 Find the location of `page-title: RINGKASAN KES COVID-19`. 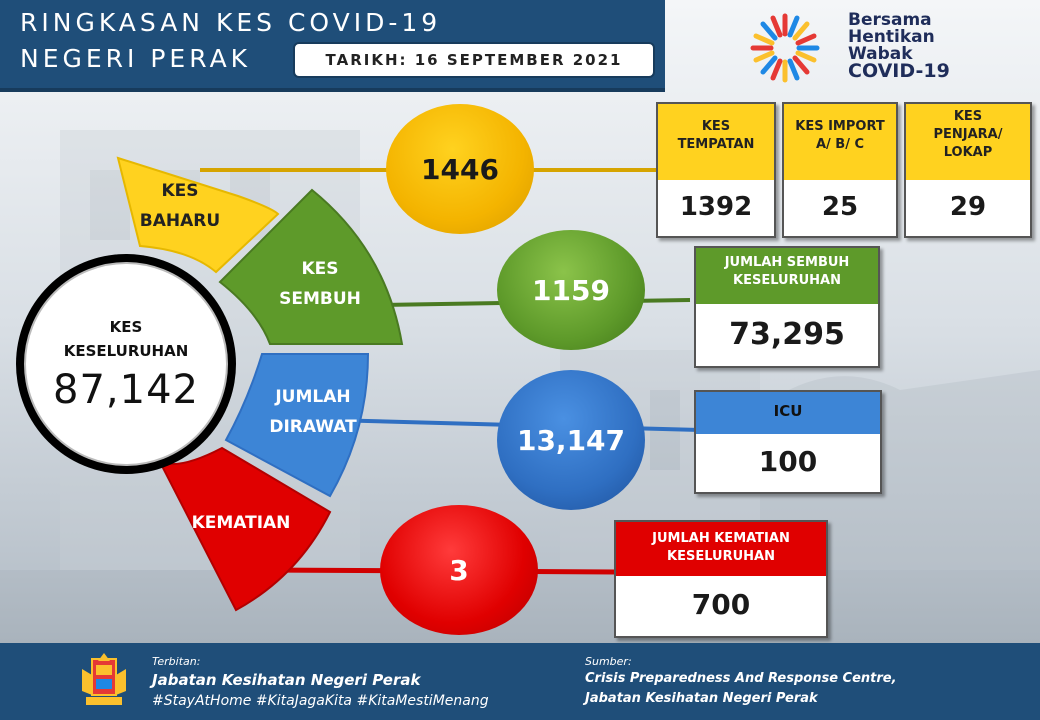

page-title: RINGKASAN KES COVID-19 is located at coordinates (231, 22).